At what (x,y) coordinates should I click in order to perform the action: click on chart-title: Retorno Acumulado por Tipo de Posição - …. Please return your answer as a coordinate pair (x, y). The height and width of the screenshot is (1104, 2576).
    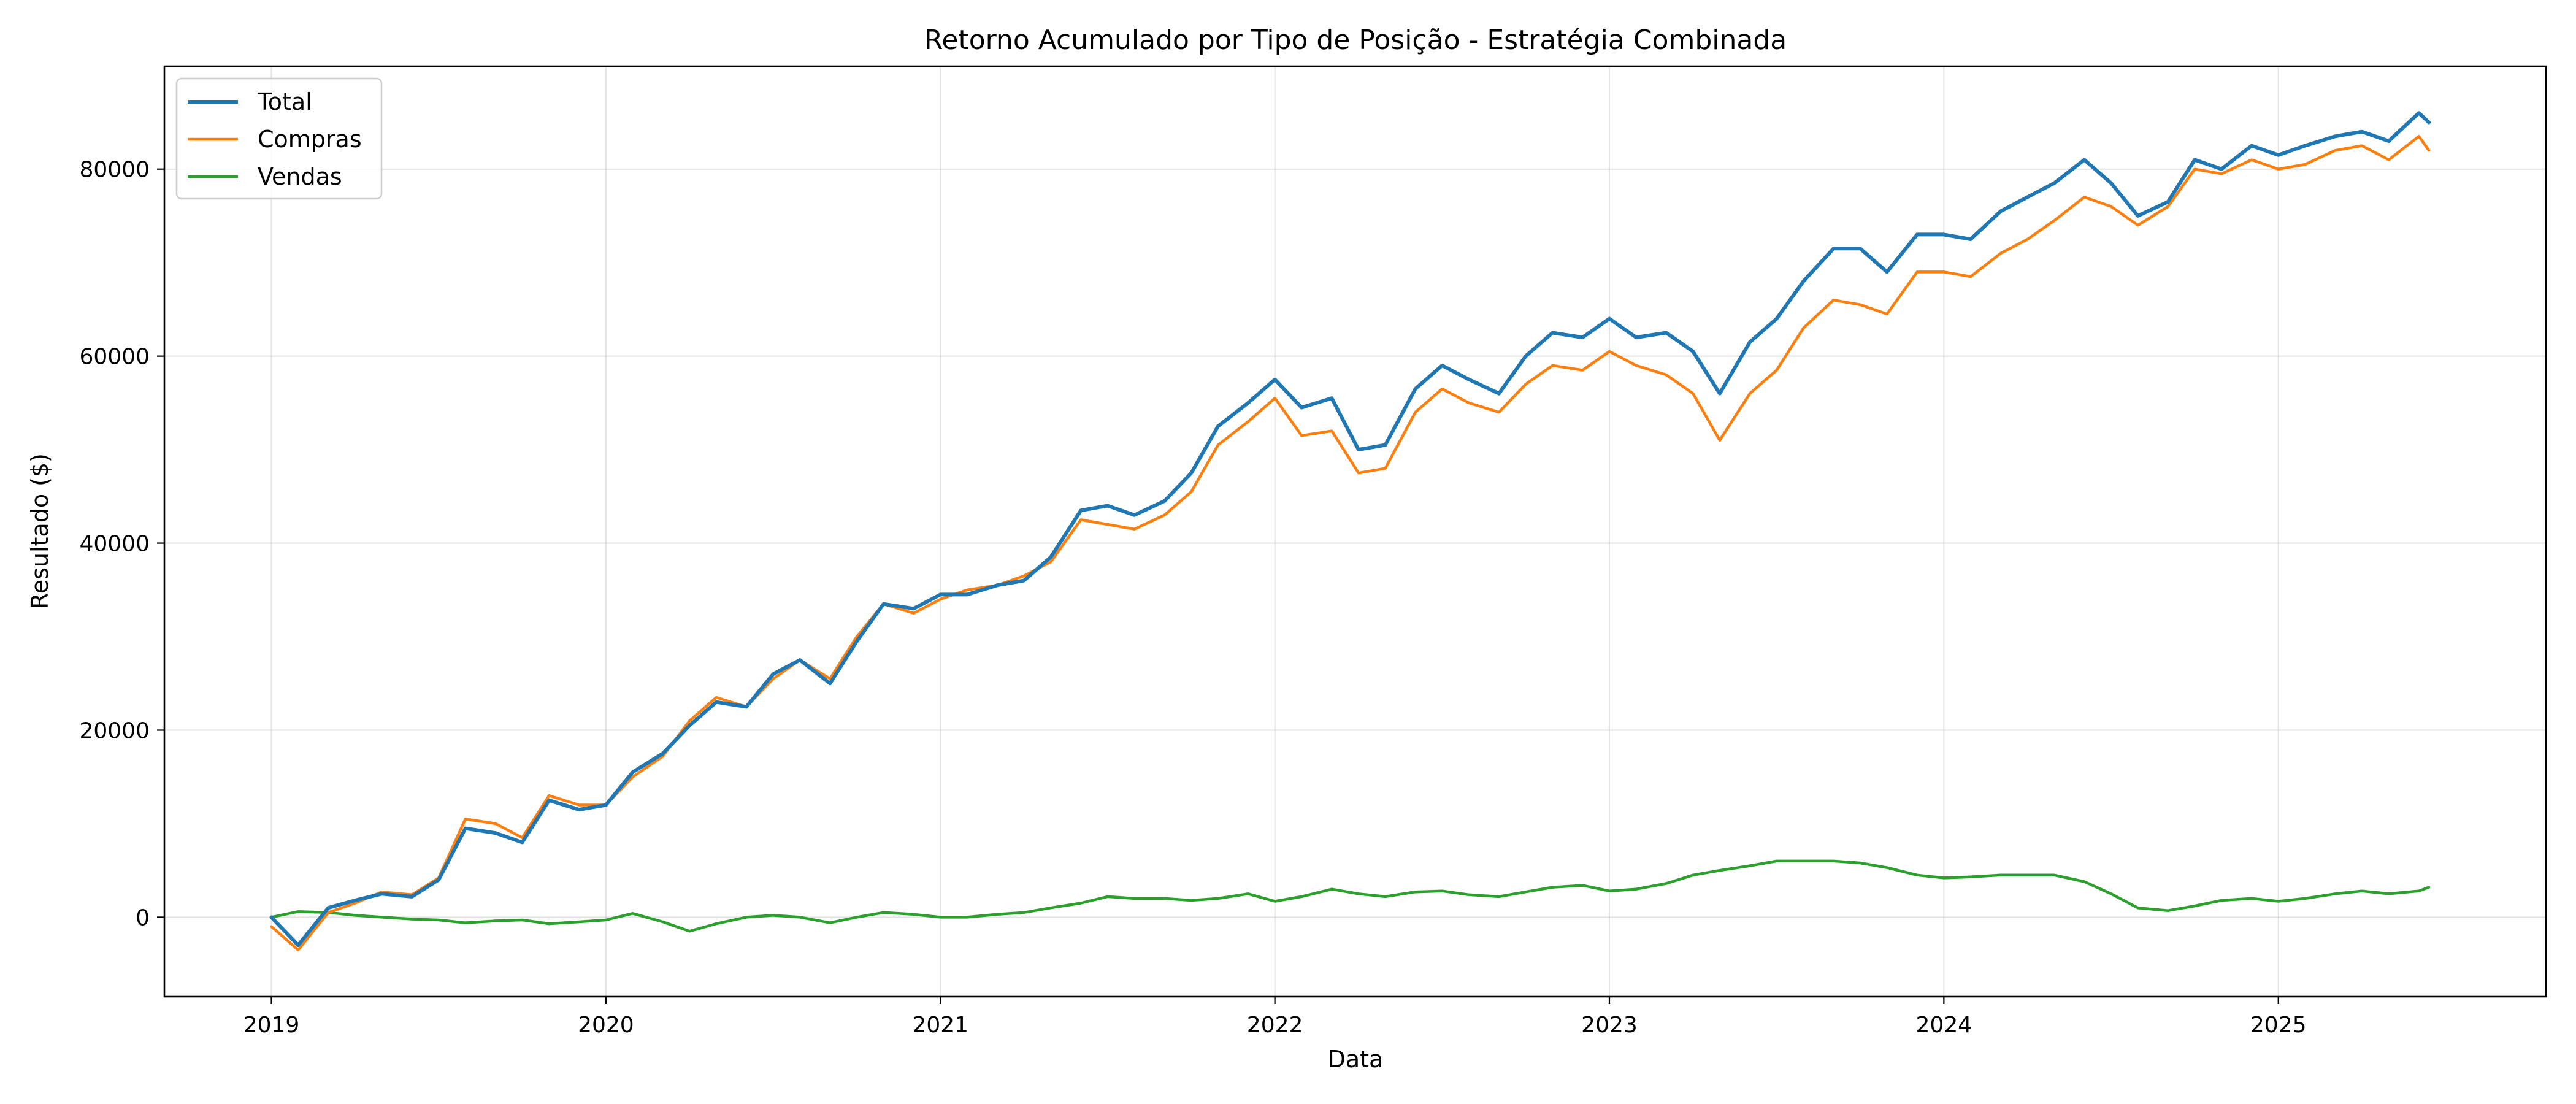
    Looking at the image, I should click on (1355, 40).